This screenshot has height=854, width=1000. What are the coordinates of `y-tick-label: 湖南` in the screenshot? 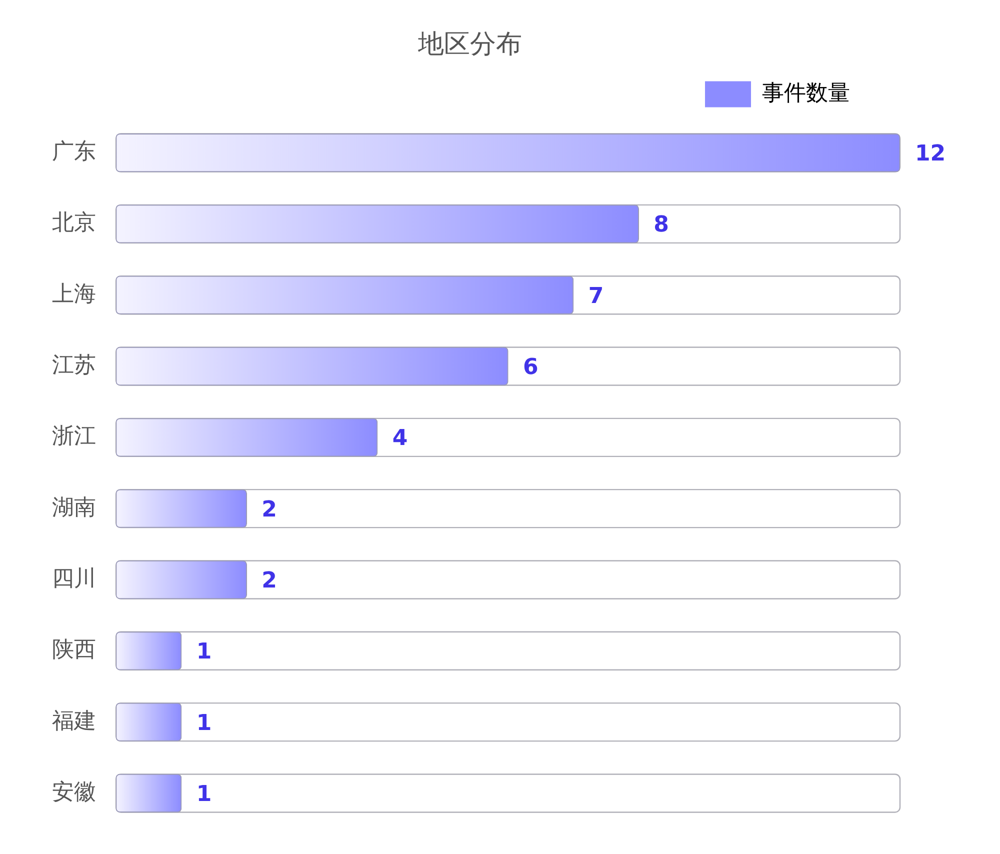 It's located at (74, 507).